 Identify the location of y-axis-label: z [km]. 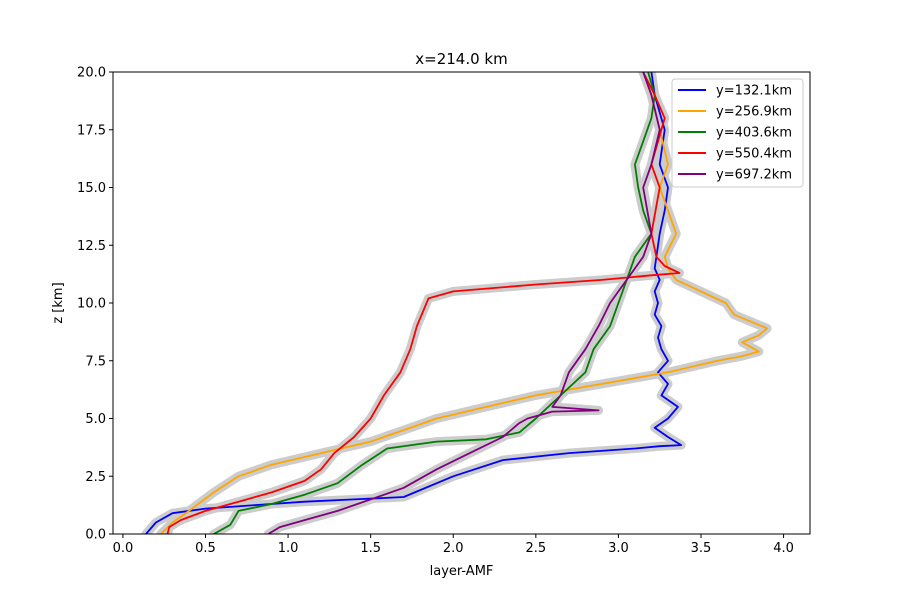
(58, 302).